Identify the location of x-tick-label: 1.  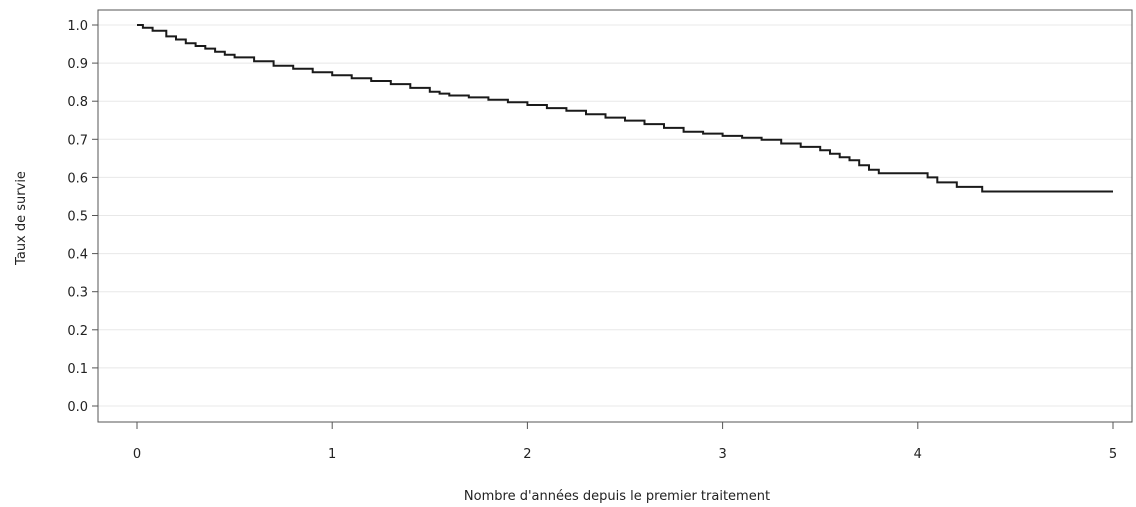
(332, 454).